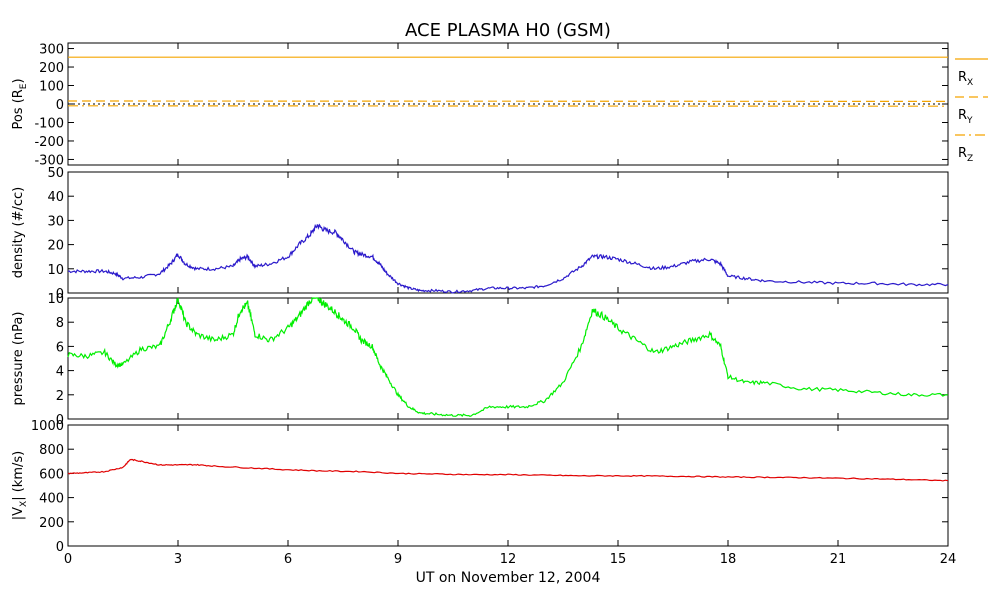 This screenshot has height=600, width=993. What do you see at coordinates (68, 559) in the screenshot?
I see `x-tick-label: 0` at bounding box center [68, 559].